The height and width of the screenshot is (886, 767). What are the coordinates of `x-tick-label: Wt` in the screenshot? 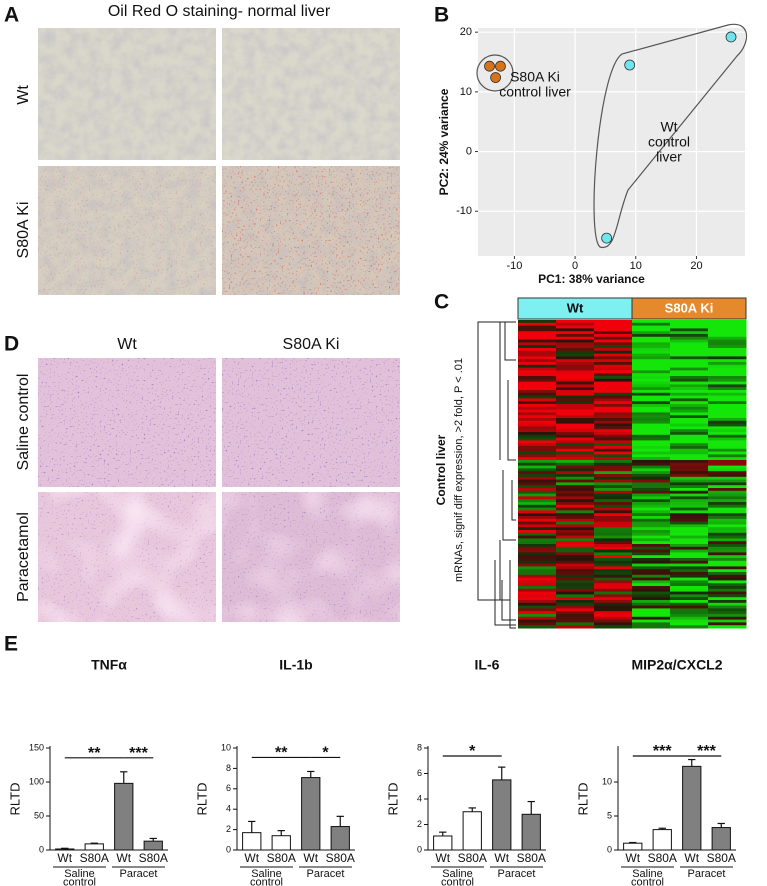 It's located at (64, 858).